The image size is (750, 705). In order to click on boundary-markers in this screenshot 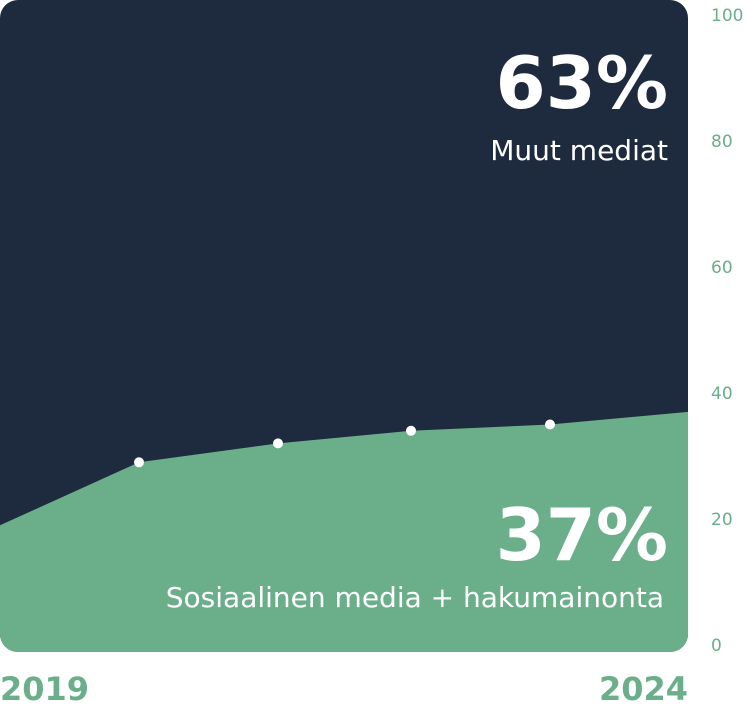, I will do `click(344, 443)`.